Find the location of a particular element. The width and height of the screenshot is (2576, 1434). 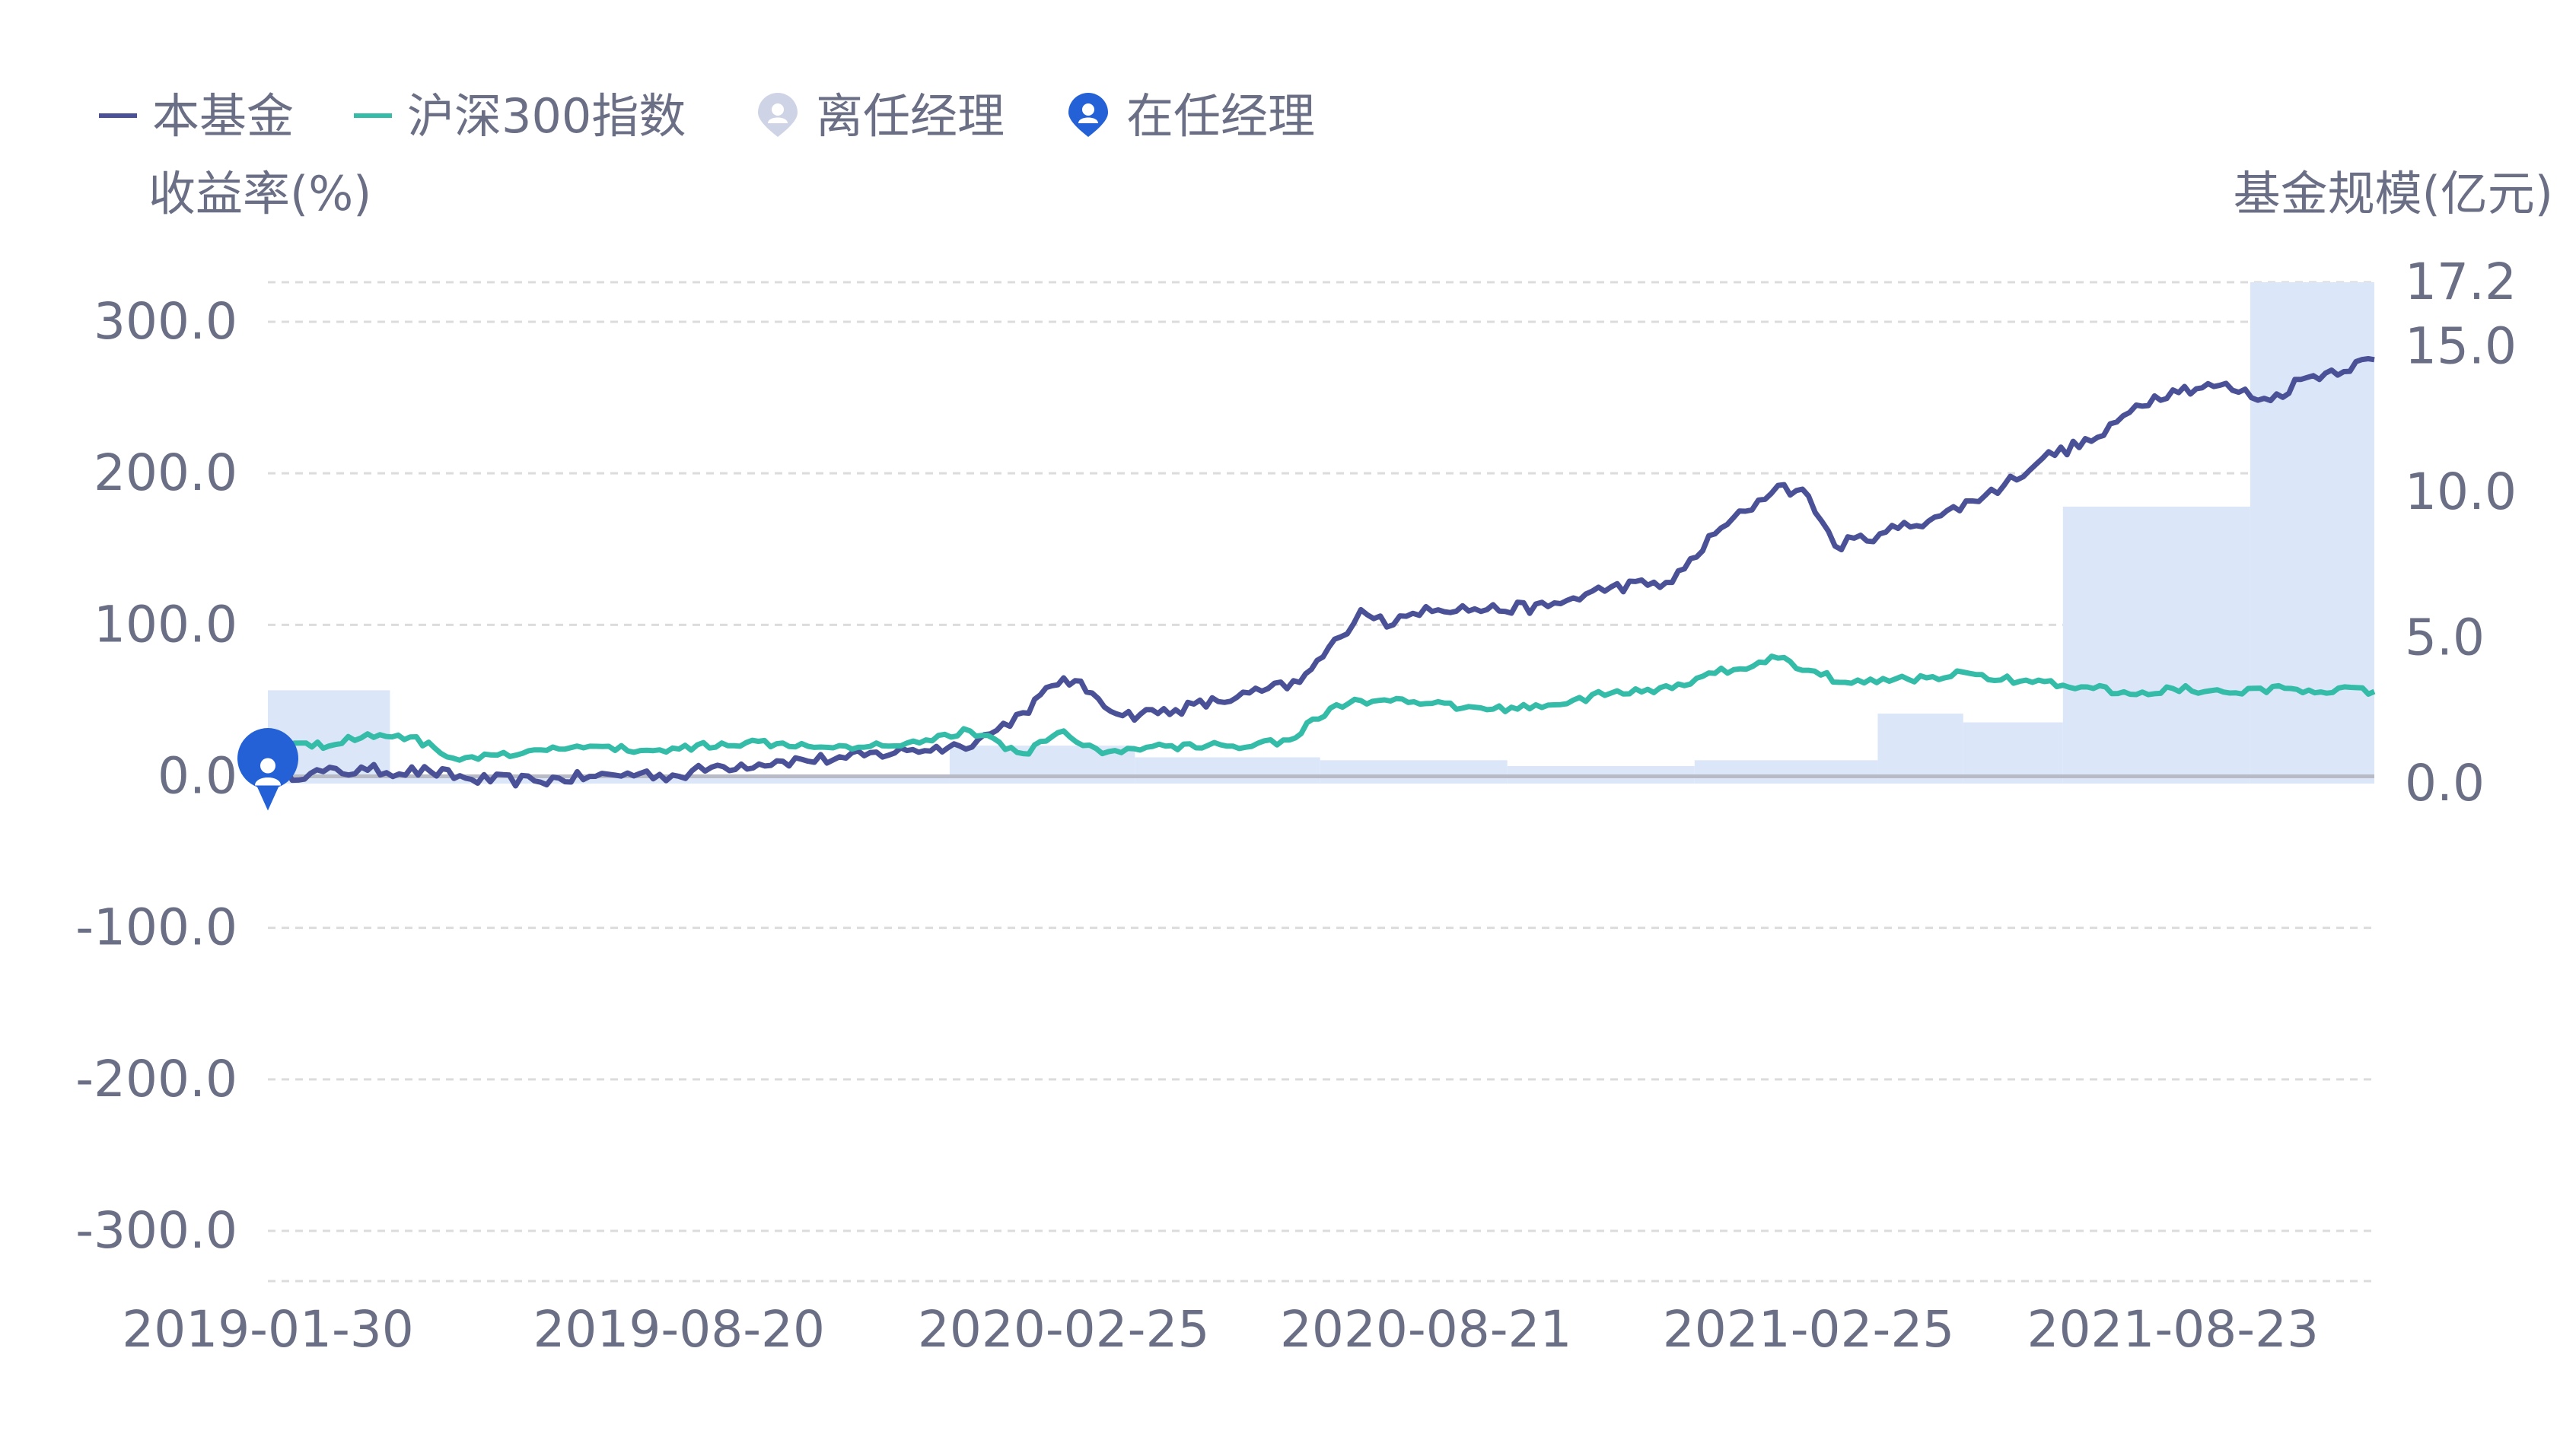

left-tick-label: 200.0 is located at coordinates (165, 473).